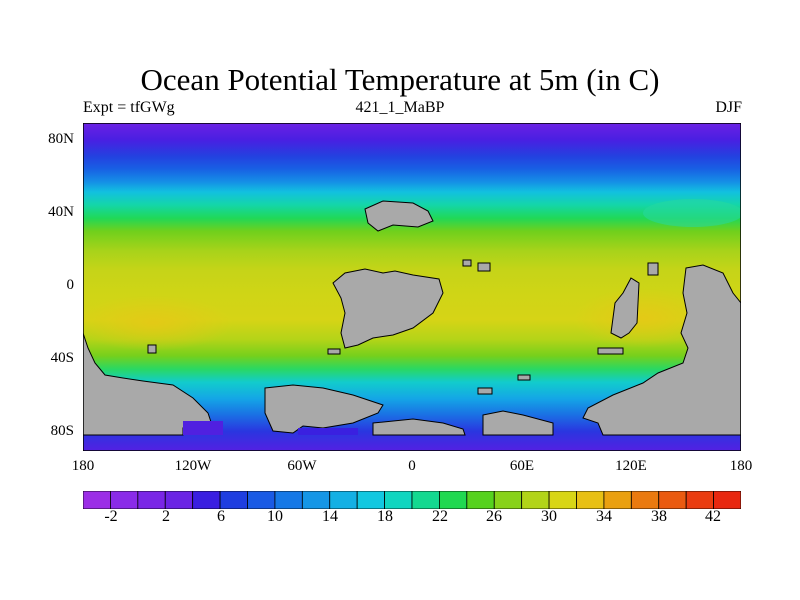 This screenshot has height=600, width=800. Describe the element at coordinates (324, 409) in the screenshot. I see `land-south-continent-a` at that location.